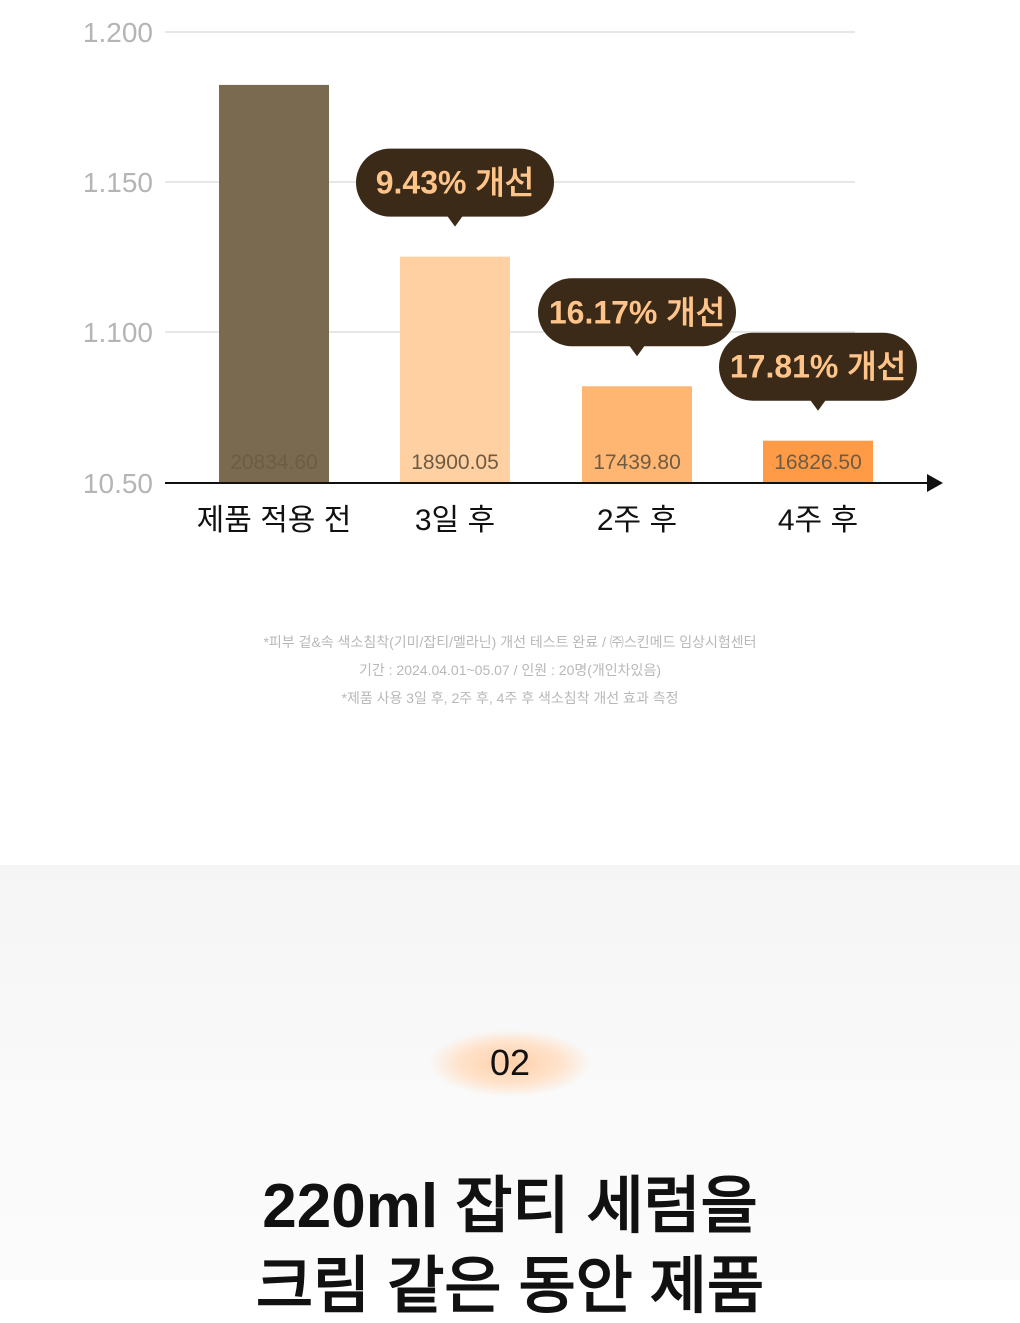  Describe the element at coordinates (510, 698) in the screenshot. I see `footnote-line: *제품 사용 3일 후, 2주 후, 4주 후 색소침착 개선 효과 측정` at that location.